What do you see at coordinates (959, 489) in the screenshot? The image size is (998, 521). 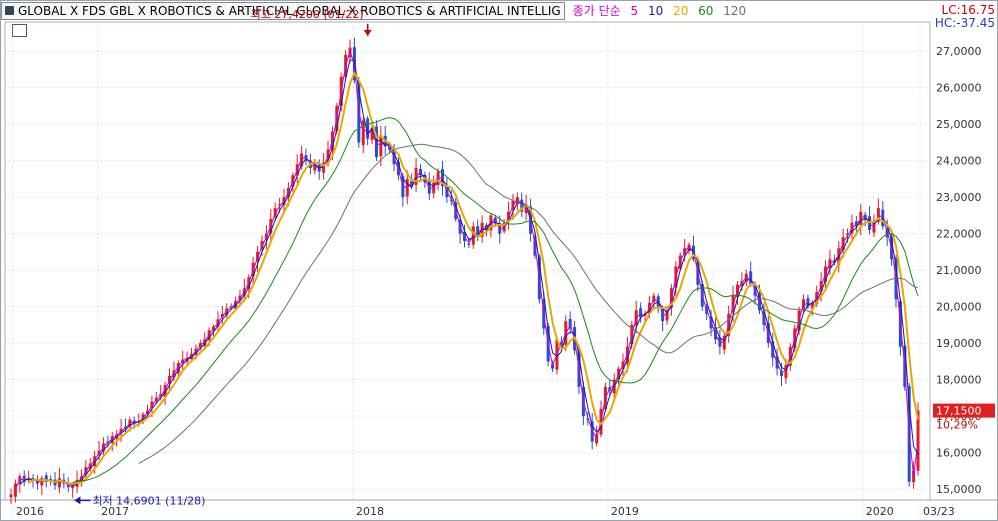 I see `y-tick-label: 15,0000` at bounding box center [959, 489].